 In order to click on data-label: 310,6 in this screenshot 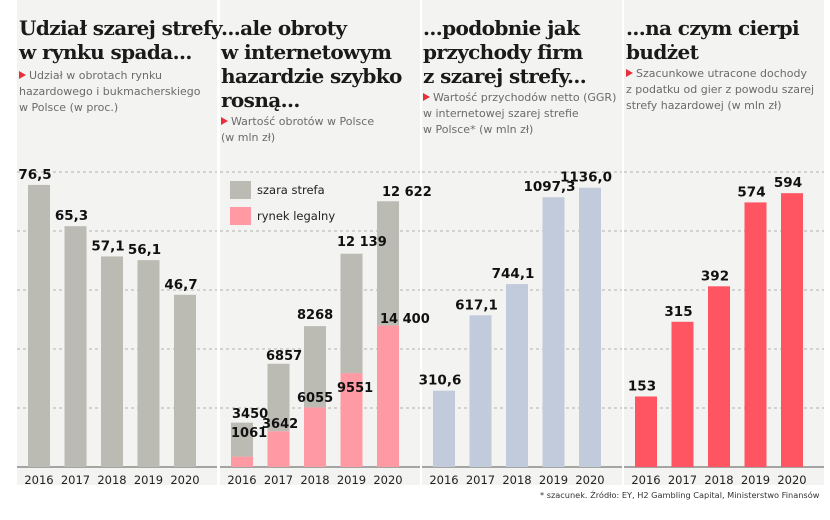, I will do `click(440, 381)`.